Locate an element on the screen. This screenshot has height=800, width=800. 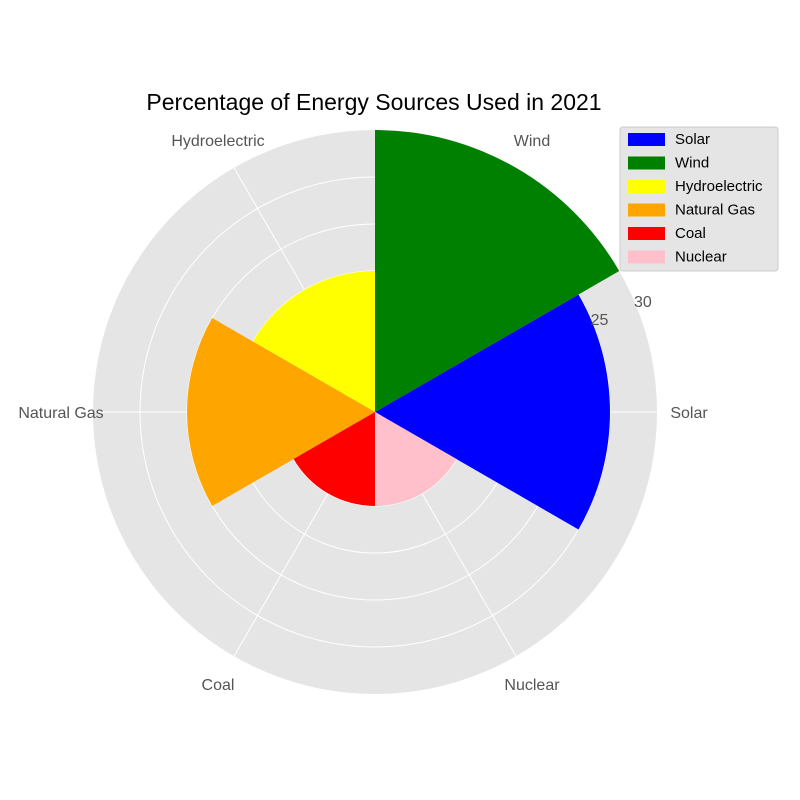
legend-item-wind: Wind is located at coordinates (668, 163).